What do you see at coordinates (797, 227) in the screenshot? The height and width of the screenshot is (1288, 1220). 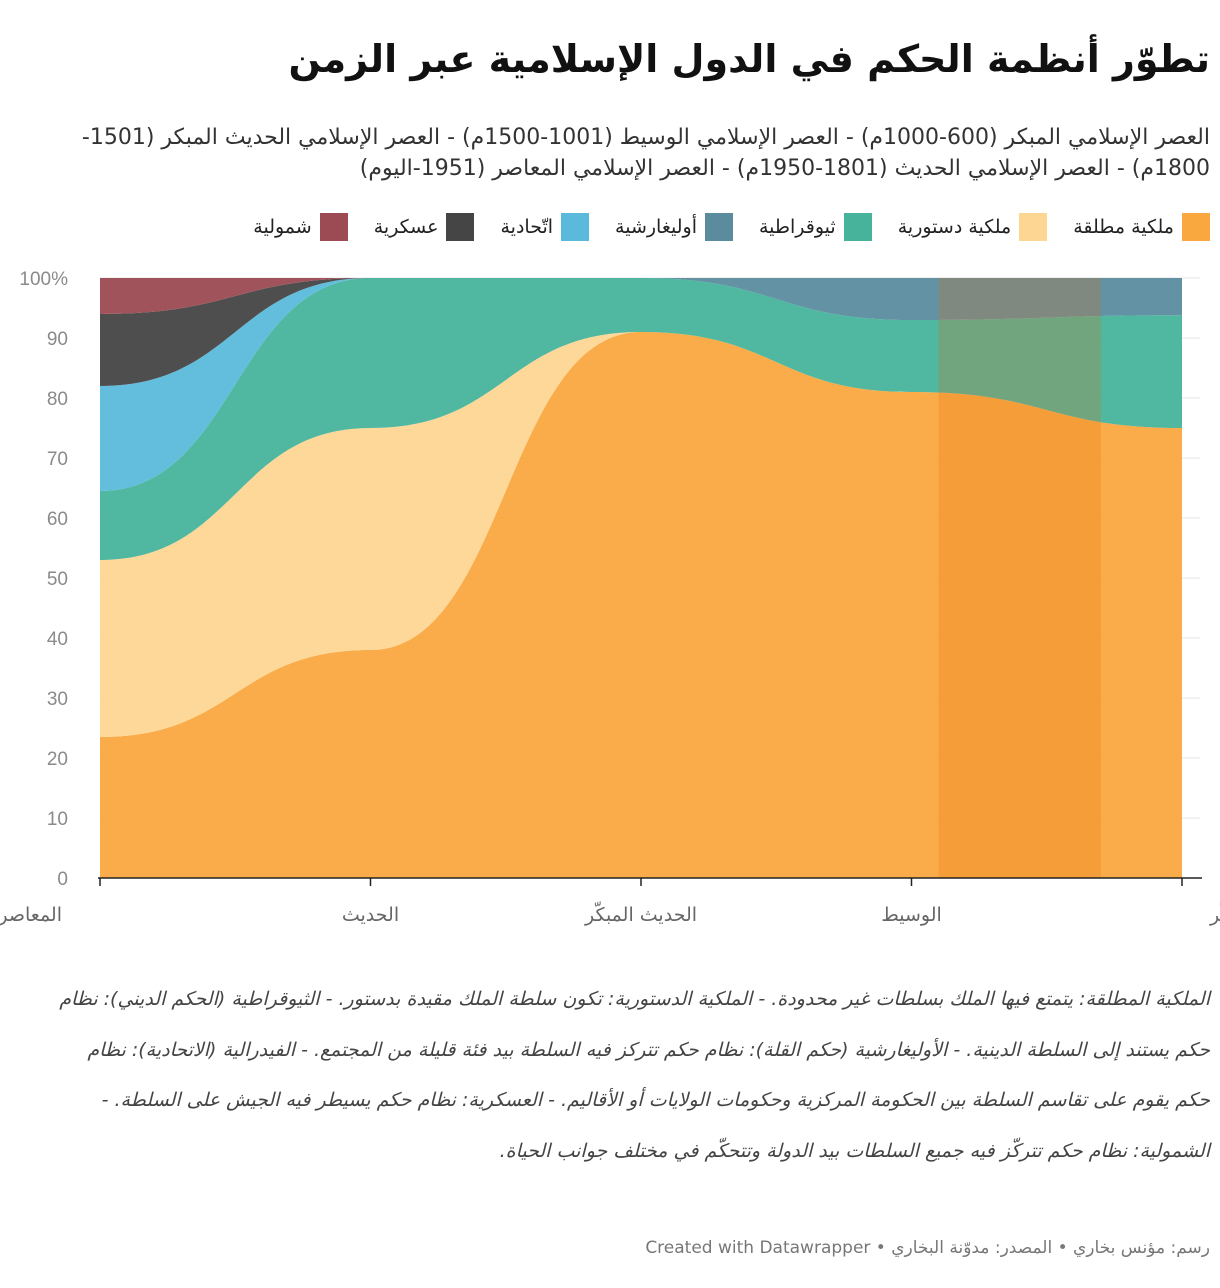 I see `legend-label: ثيوقراطية` at bounding box center [797, 227].